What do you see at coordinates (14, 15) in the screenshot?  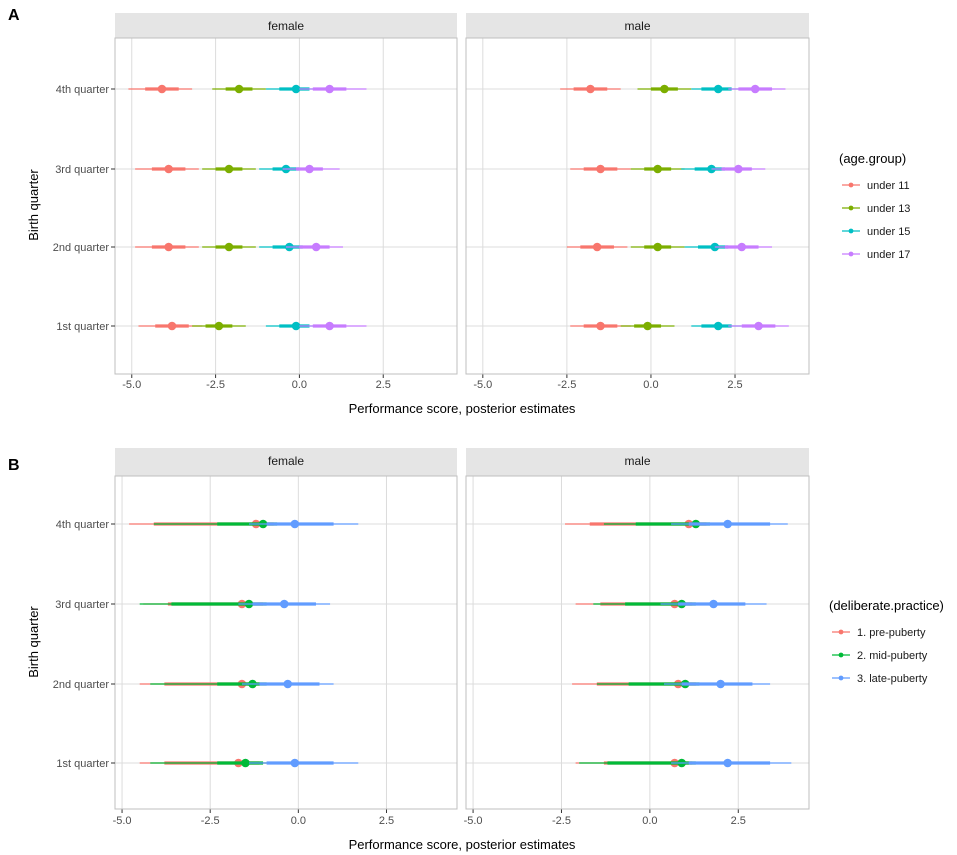 I see `panel-letter: A` at bounding box center [14, 15].